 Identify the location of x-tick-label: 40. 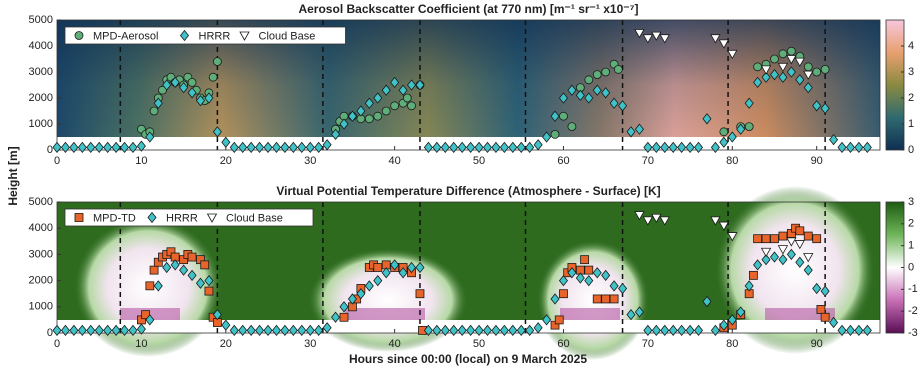
(395, 161).